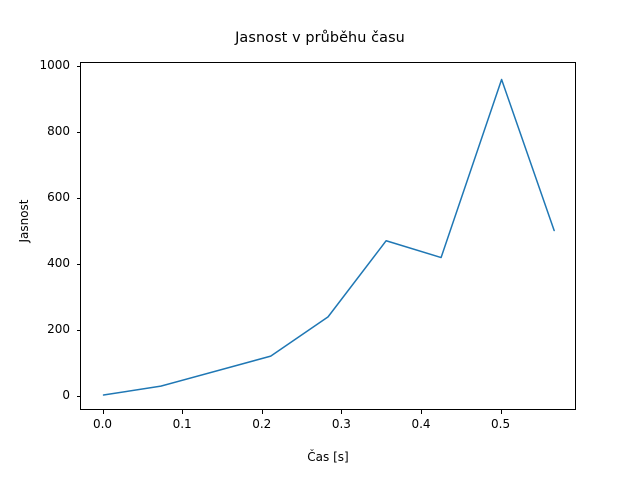 The image size is (640, 480). What do you see at coordinates (58, 131) in the screenshot?
I see `y-tick-label: 800` at bounding box center [58, 131].